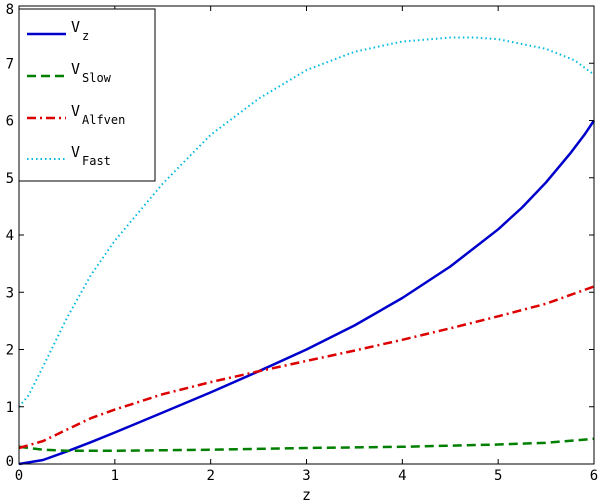 This screenshot has height=503, width=600. Describe the element at coordinates (306, 494) in the screenshot. I see `x-axis-label: z` at that location.